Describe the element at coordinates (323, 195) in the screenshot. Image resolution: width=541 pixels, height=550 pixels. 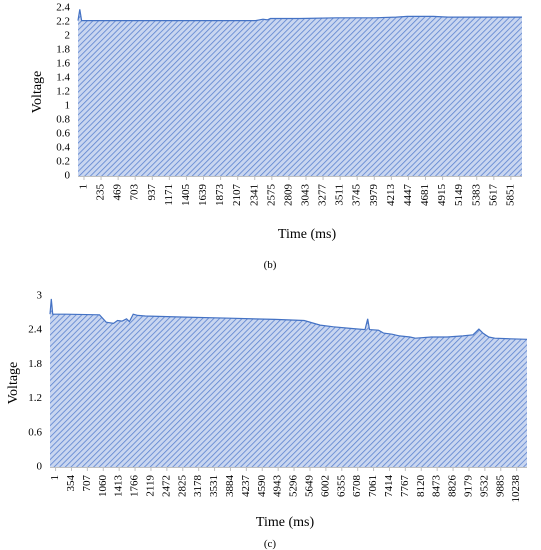
I see `x-tick-label: 3277` at that location.